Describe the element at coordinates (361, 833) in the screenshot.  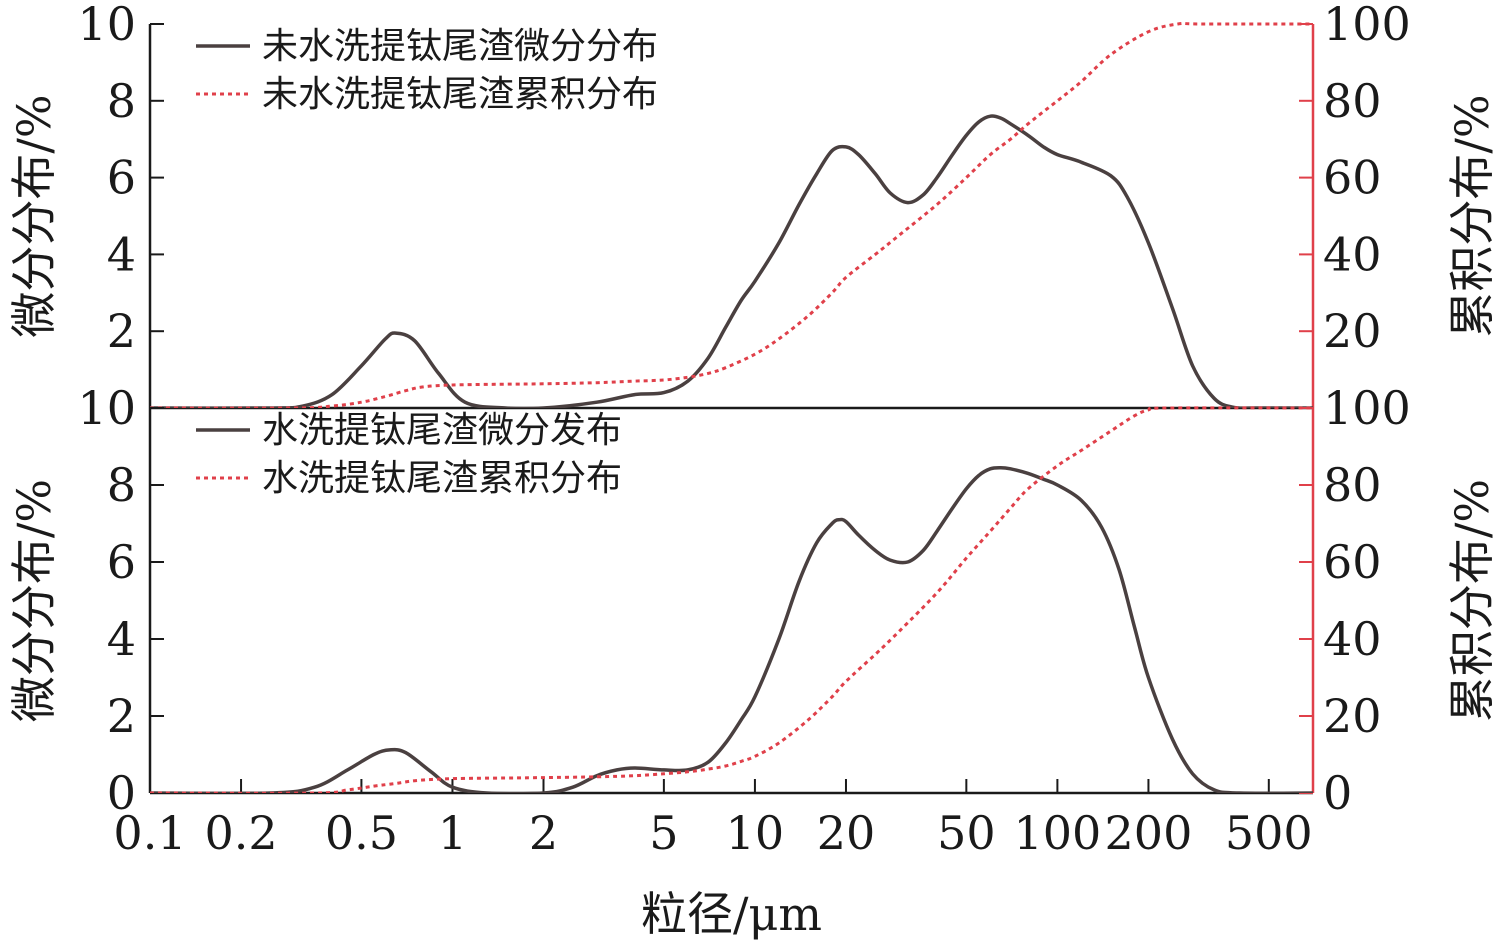
I see `x-tick-label: 0.5` at that location.